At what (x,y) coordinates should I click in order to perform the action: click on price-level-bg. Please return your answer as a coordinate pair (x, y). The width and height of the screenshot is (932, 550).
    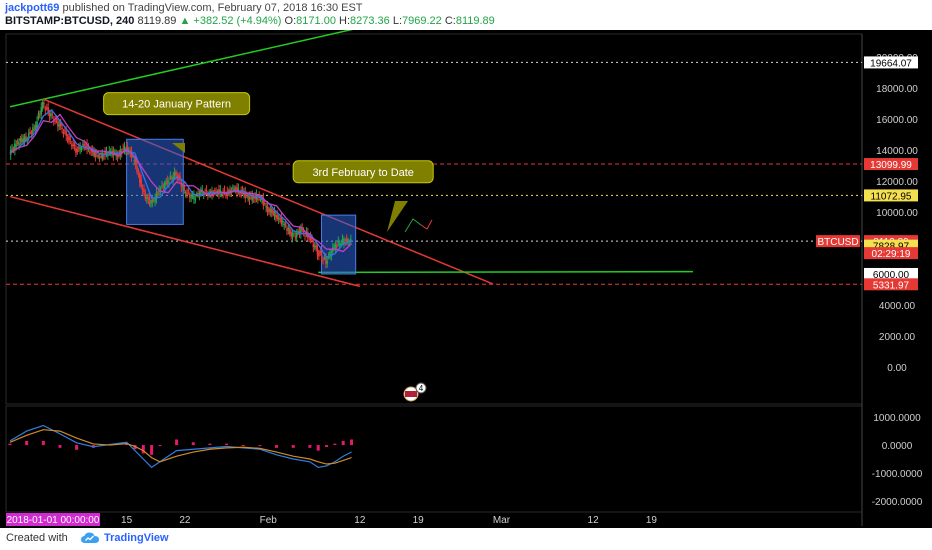
    Looking at the image, I should click on (891, 195).